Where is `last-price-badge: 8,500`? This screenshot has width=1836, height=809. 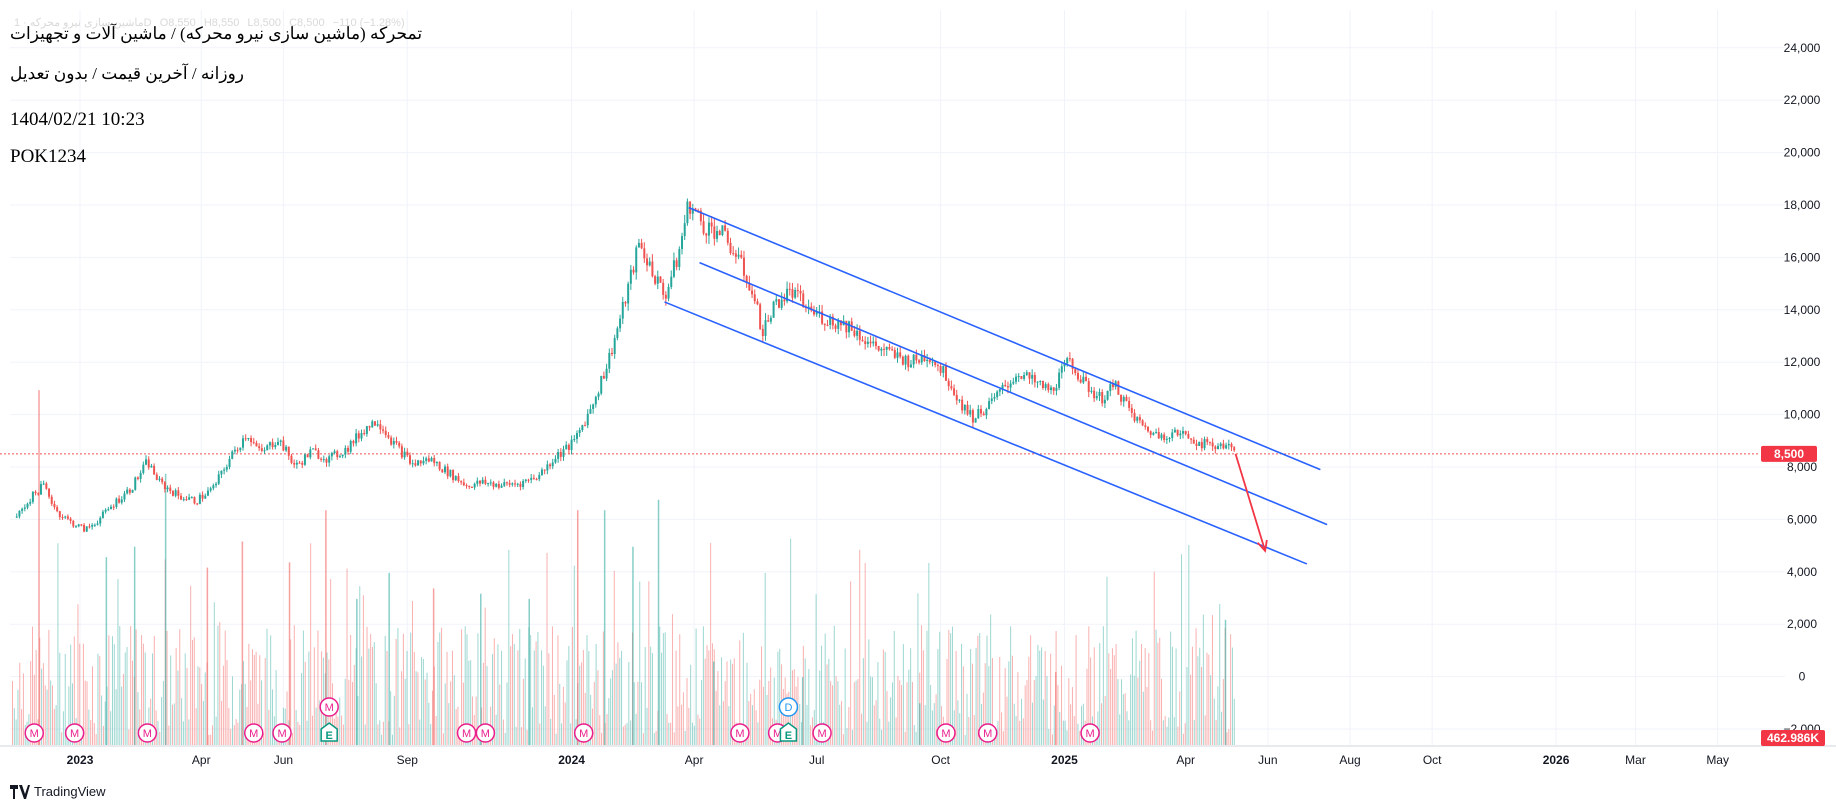
last-price-badge: 8,500 is located at coordinates (1789, 453).